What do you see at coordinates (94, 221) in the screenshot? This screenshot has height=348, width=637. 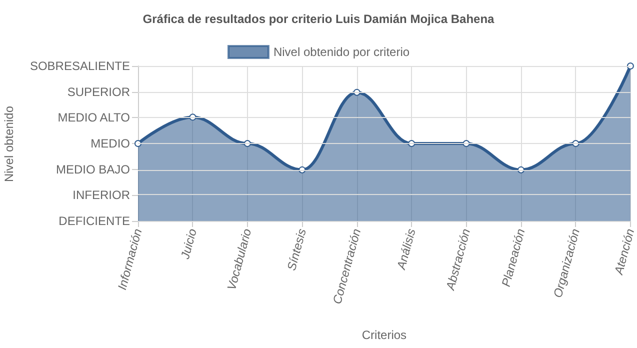 I see `text: DEFICIENTE` at bounding box center [94, 221].